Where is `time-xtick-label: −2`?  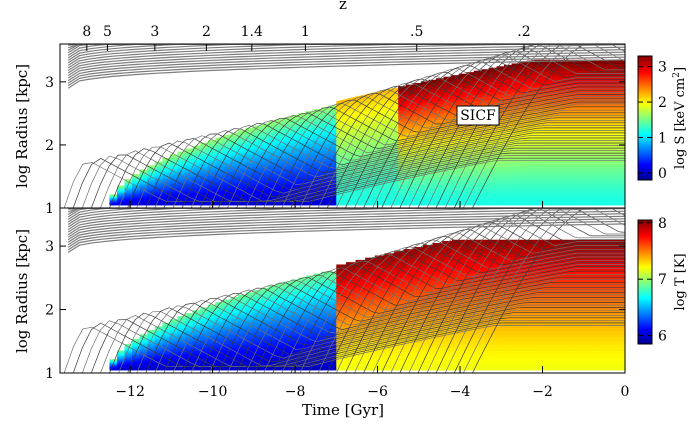 time-xtick-label: −2 is located at coordinates (542, 392).